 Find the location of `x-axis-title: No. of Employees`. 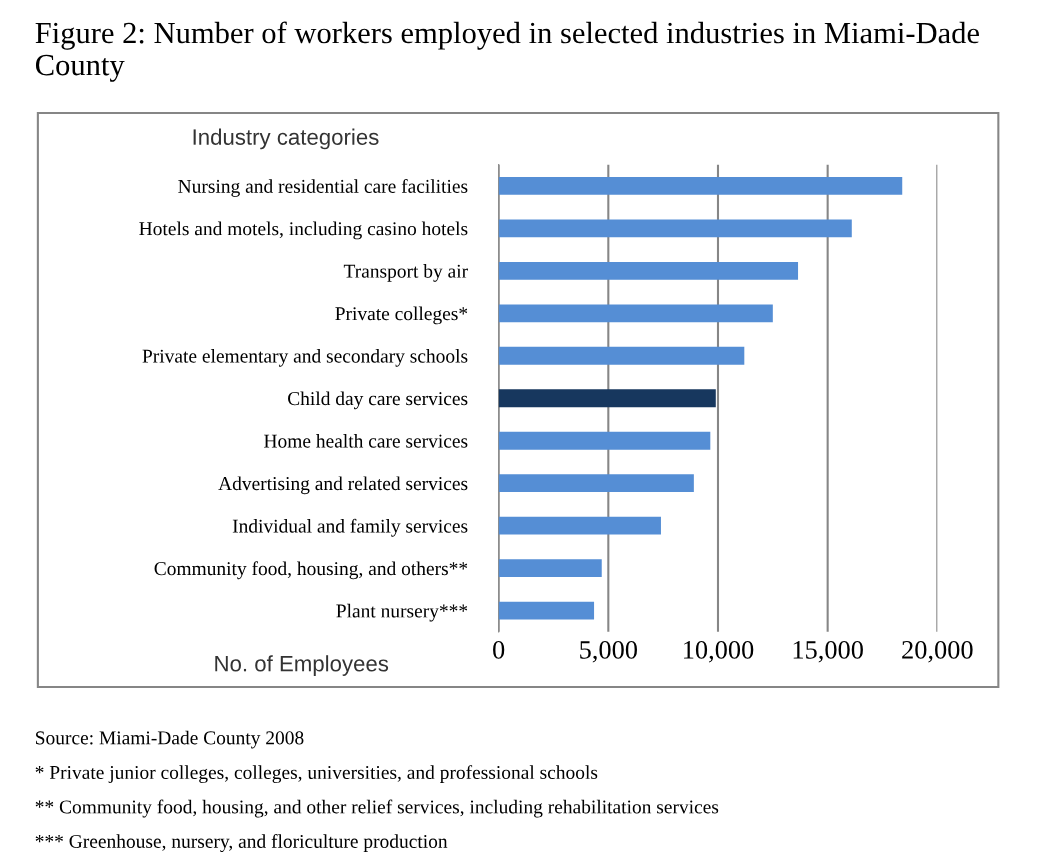

x-axis-title: No. of Employees is located at coordinates (302, 665).